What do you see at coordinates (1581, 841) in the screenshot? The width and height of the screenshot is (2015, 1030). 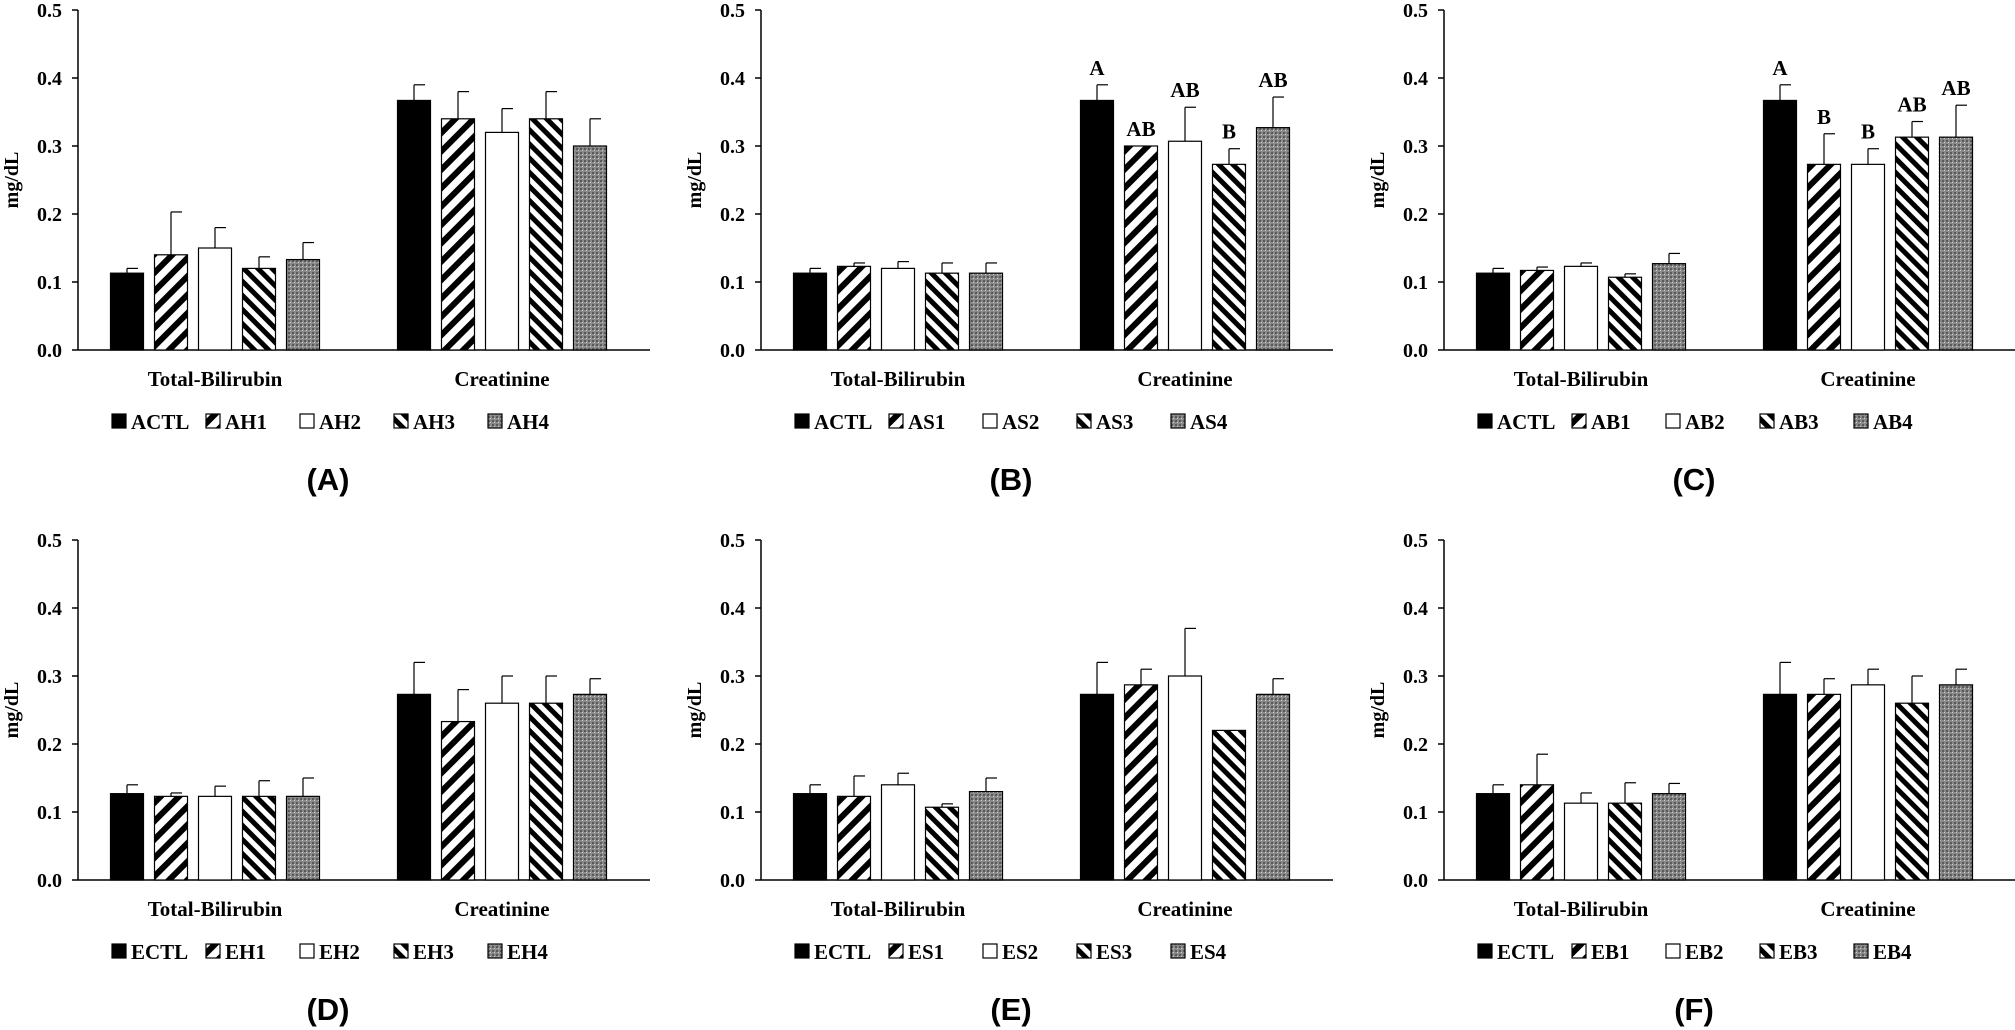 I see `bar-EB2-Total-Bilirubin` at bounding box center [1581, 841].